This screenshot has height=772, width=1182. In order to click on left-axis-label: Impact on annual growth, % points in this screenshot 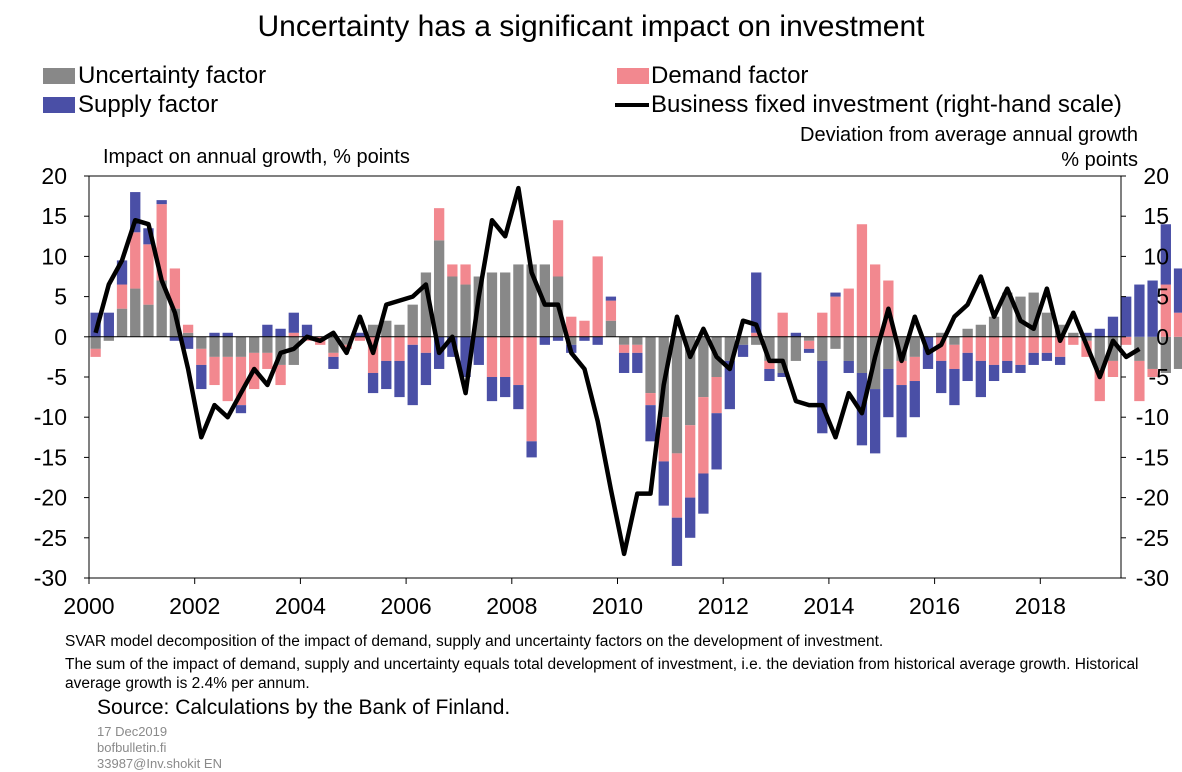, I will do `click(256, 157)`.